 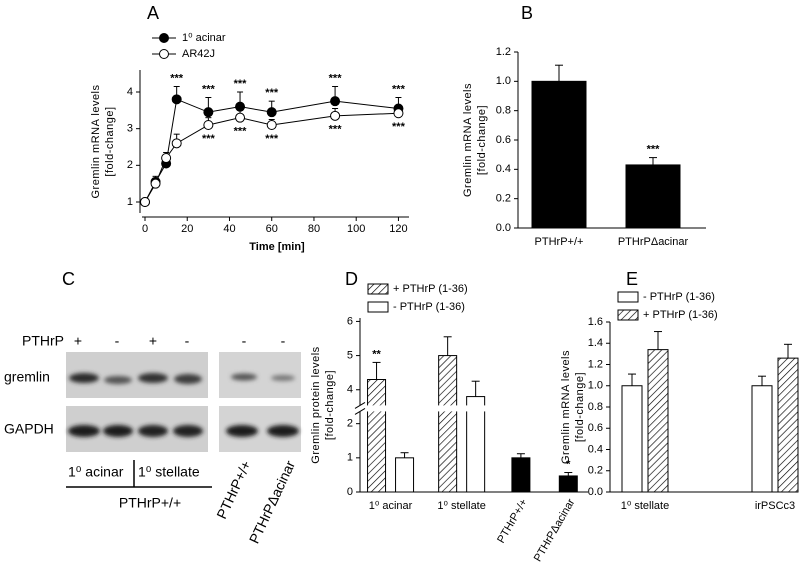 I want to click on panel-letter: E, so click(x=632, y=279).